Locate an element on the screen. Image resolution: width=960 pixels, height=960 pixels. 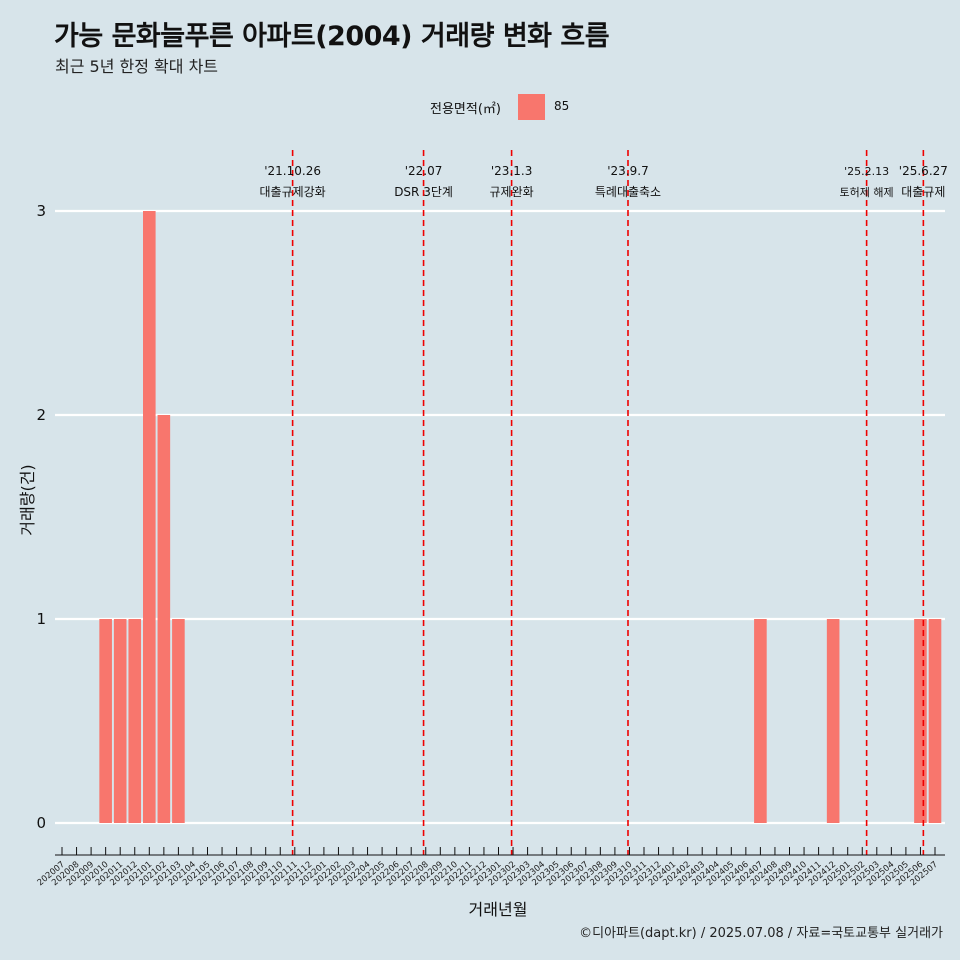
legend: 전용면적(㎡) 85 is located at coordinates (480, 107).